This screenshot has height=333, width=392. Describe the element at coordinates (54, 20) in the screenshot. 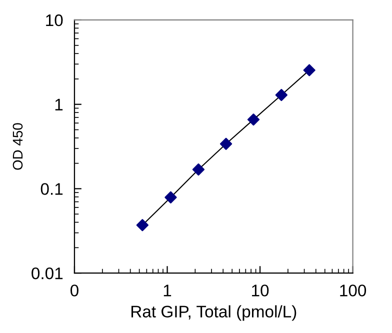

I see `y-tick-label: 10` at that location.